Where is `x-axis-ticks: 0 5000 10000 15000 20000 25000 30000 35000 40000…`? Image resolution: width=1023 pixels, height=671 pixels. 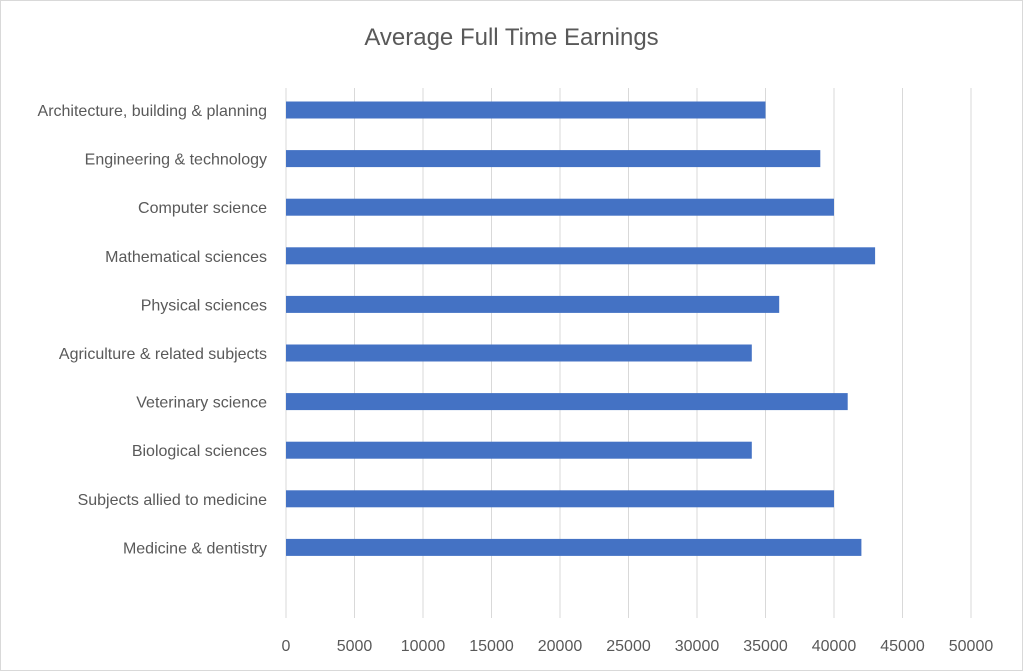 x-axis-ticks: 0 5000 10000 15000 20000 25000 30000 35000 40000… is located at coordinates (638, 646).